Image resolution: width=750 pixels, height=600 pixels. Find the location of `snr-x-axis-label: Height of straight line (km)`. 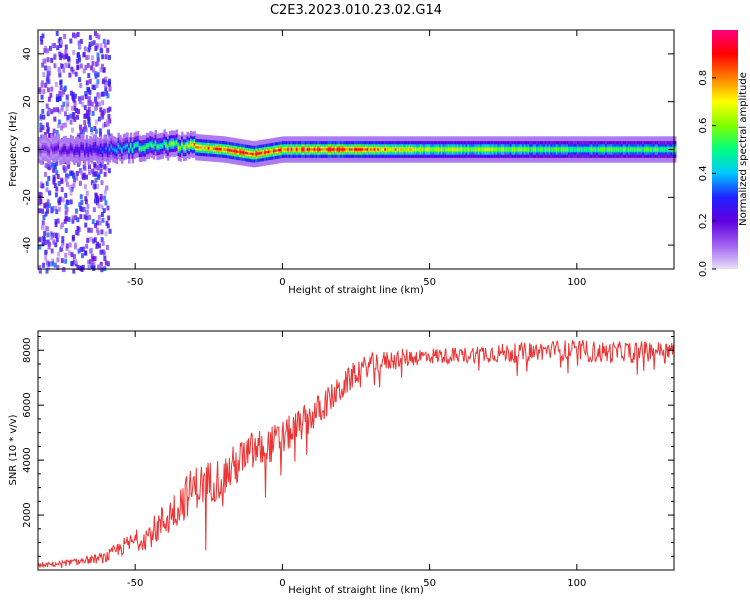

snr-x-axis-label: Height of straight line (km) is located at coordinates (356, 590).